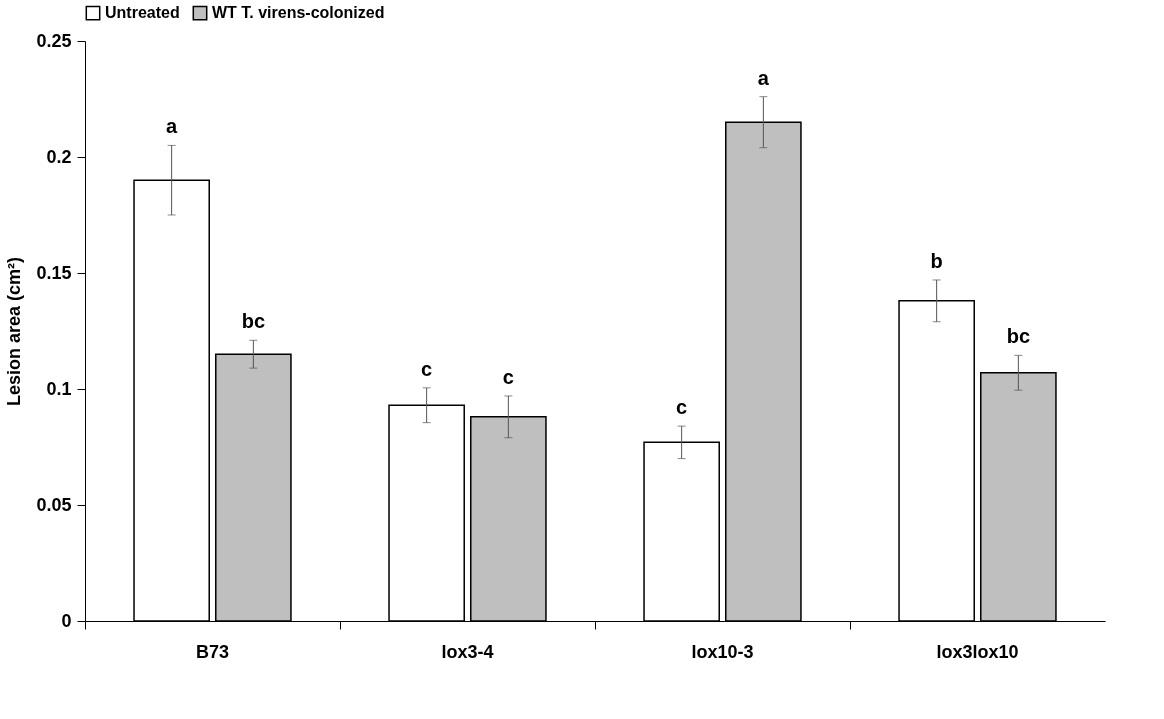  I want to click on legend-label: WT T. virens-colonized, so click(298, 13).